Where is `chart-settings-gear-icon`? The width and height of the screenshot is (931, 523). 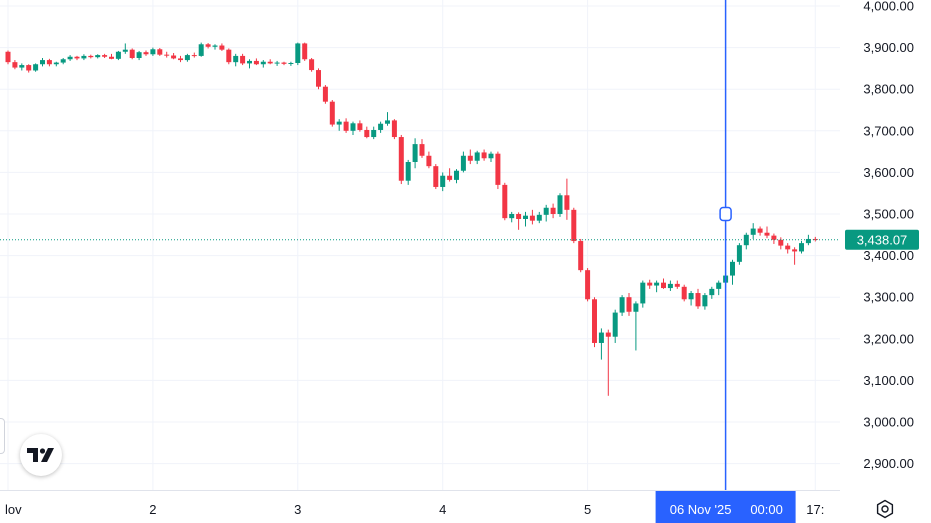 chart-settings-gear-icon is located at coordinates (885, 509).